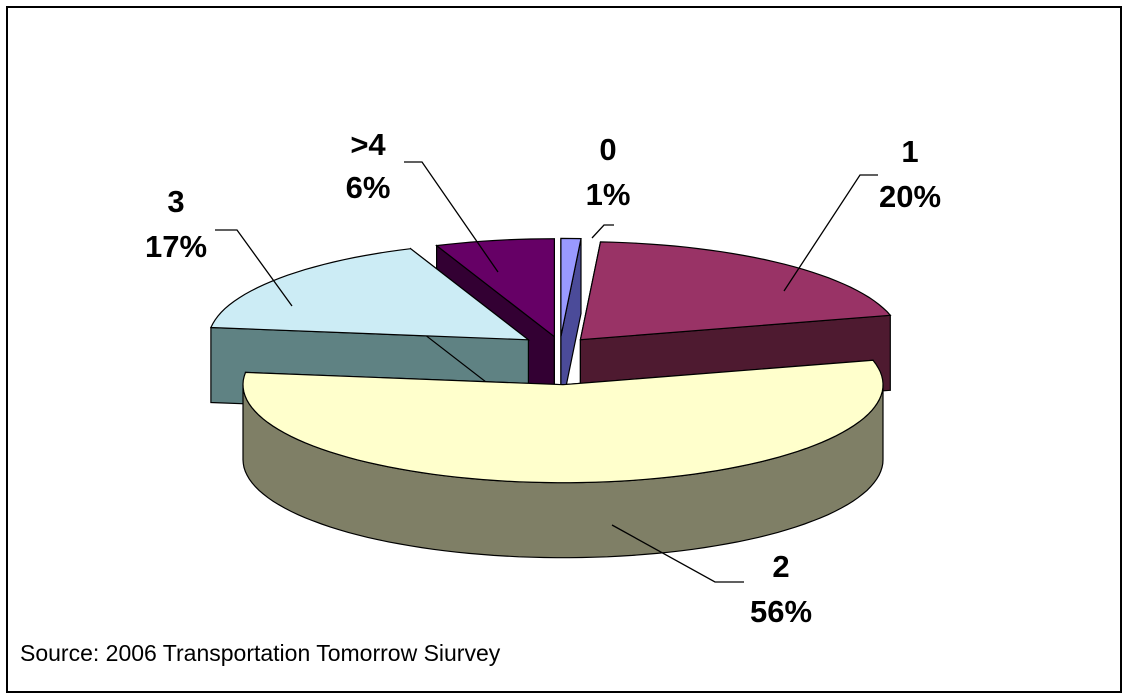 This screenshot has width=1127, height=698. I want to click on slice-label-percent-1: 20%, so click(910, 196).